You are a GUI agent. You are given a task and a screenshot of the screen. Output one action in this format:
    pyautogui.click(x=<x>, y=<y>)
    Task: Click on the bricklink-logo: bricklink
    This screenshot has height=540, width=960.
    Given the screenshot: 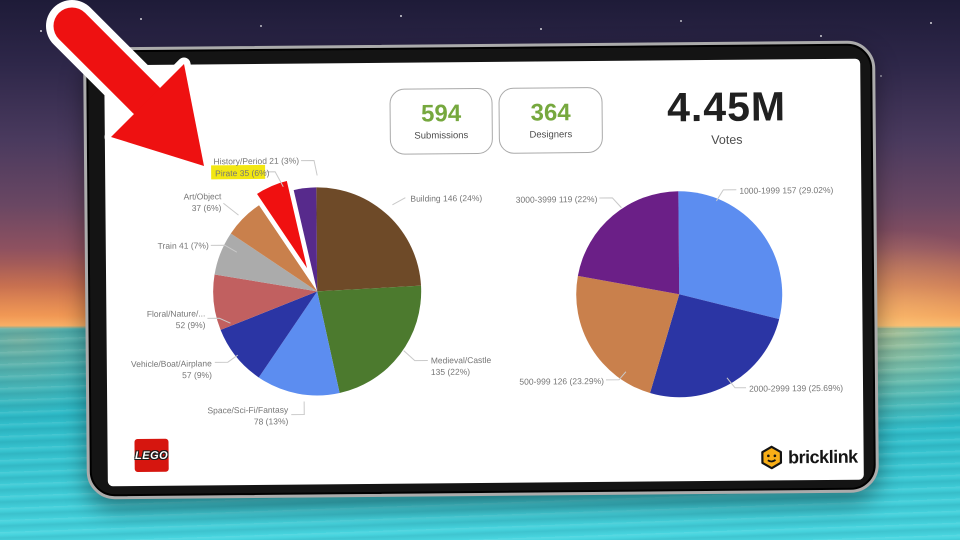 What is the action you would take?
    pyautogui.click(x=809, y=457)
    